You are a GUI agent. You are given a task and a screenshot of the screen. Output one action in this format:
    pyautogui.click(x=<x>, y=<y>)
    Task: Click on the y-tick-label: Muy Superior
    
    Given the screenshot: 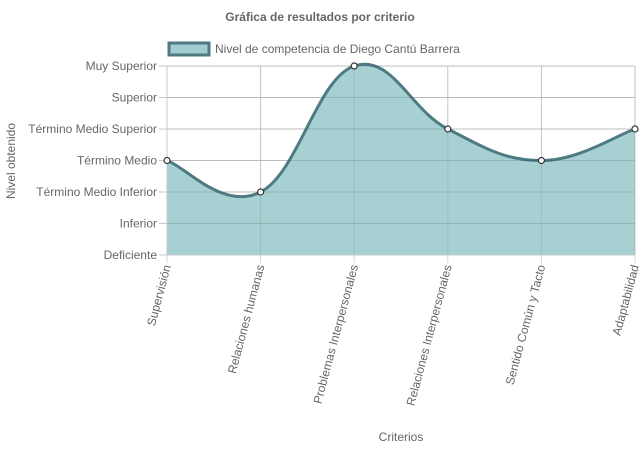 What is the action you would take?
    pyautogui.click(x=121, y=66)
    